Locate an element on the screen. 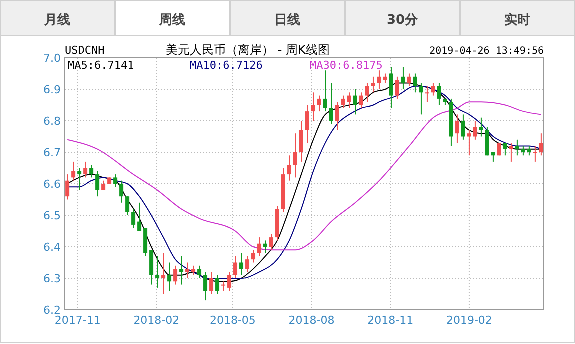  x-tick-label: 2018-08 is located at coordinates (311, 320).